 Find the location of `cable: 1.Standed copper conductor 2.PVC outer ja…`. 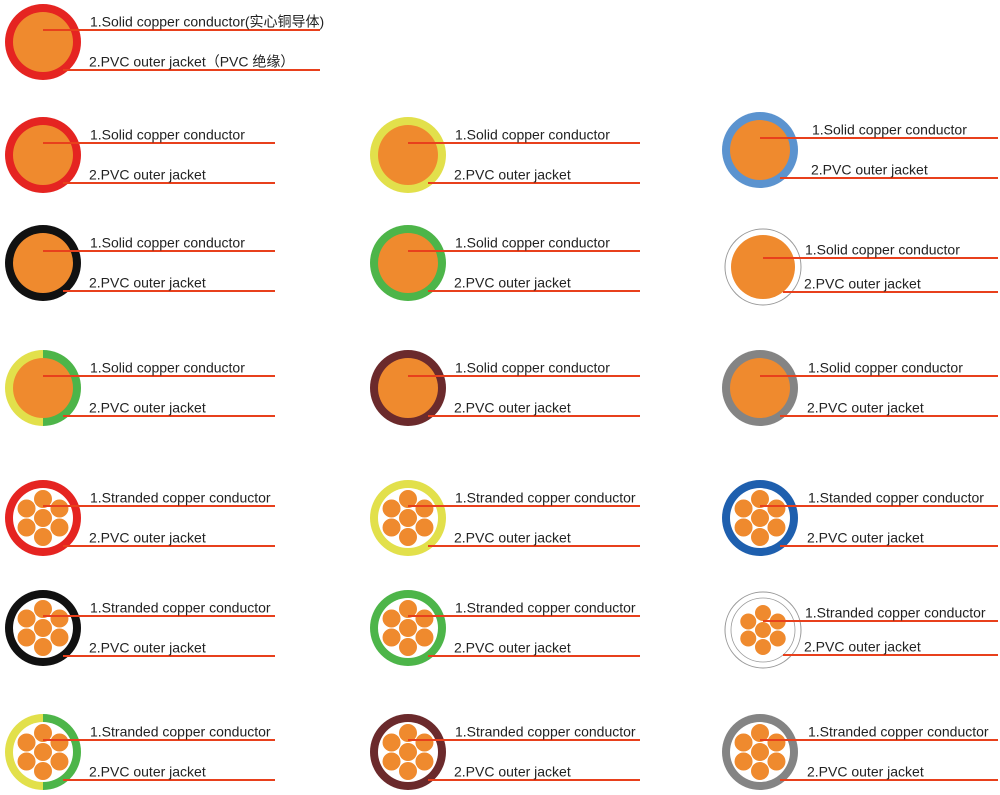

cable: 1.Standed copper conductor 2.PVC outer ja… is located at coordinates (860, 518).